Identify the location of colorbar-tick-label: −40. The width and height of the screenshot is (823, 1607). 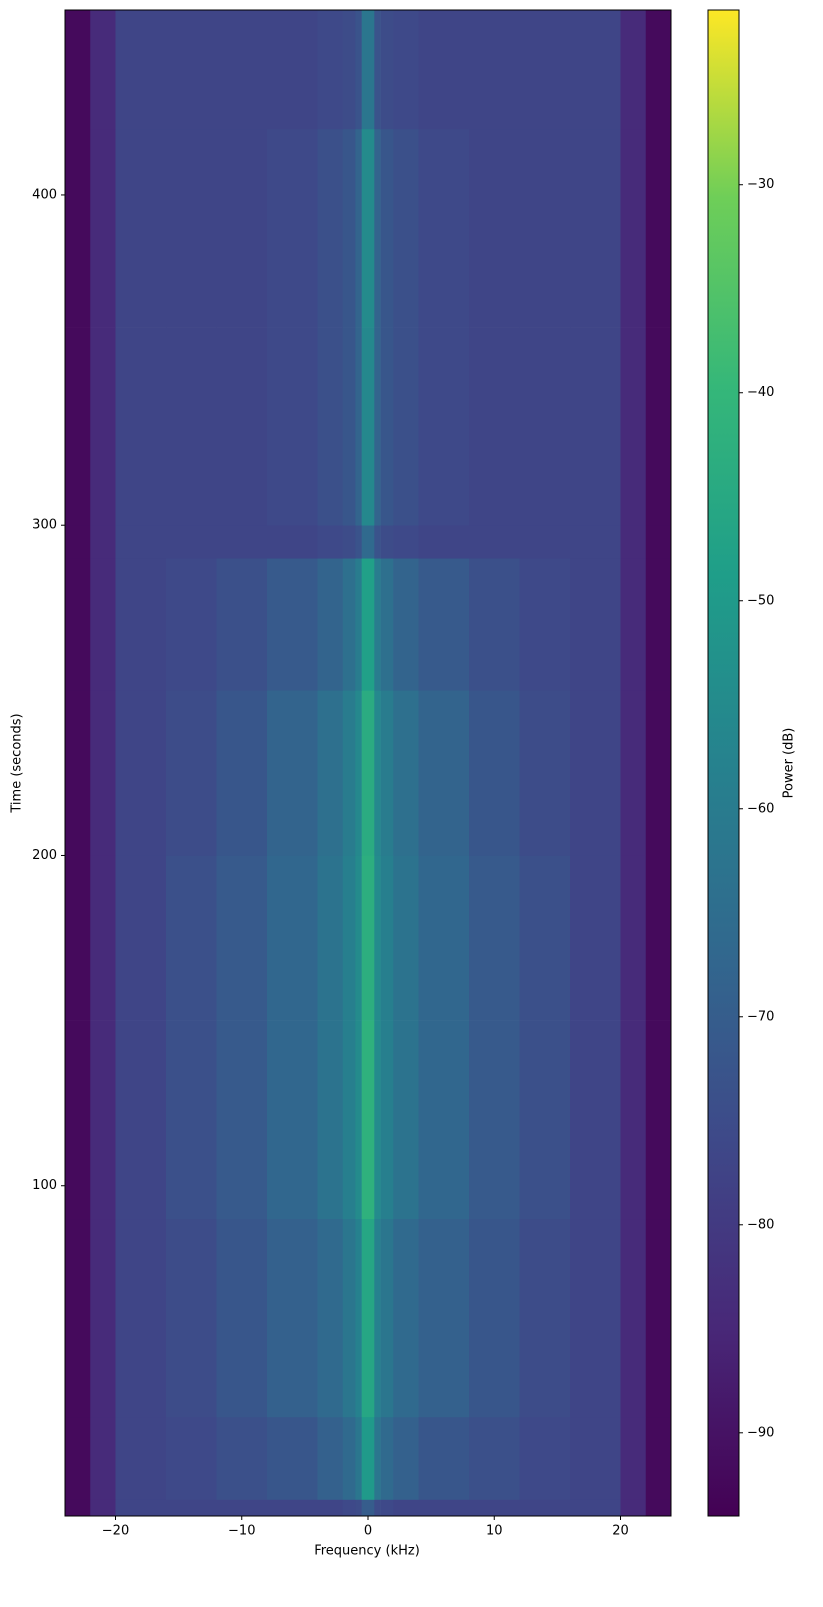
(760, 392).